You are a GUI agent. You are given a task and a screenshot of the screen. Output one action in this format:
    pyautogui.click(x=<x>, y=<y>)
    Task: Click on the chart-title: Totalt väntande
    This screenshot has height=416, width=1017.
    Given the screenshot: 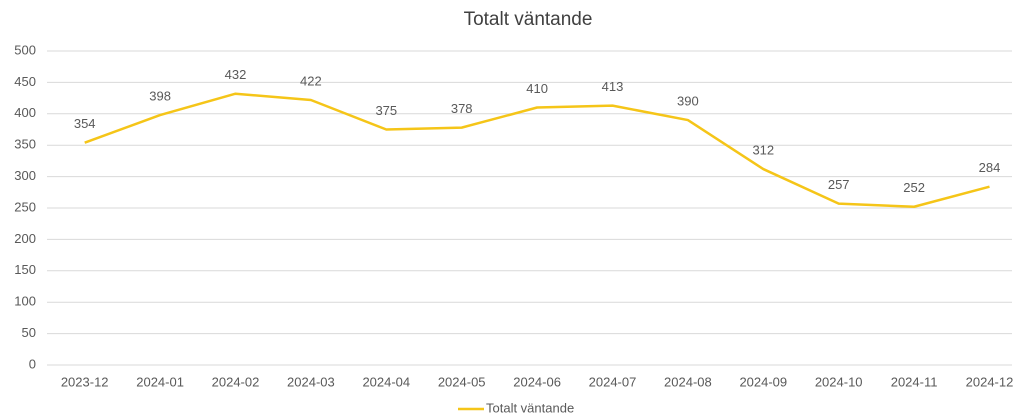 What is the action you would take?
    pyautogui.click(x=528, y=19)
    